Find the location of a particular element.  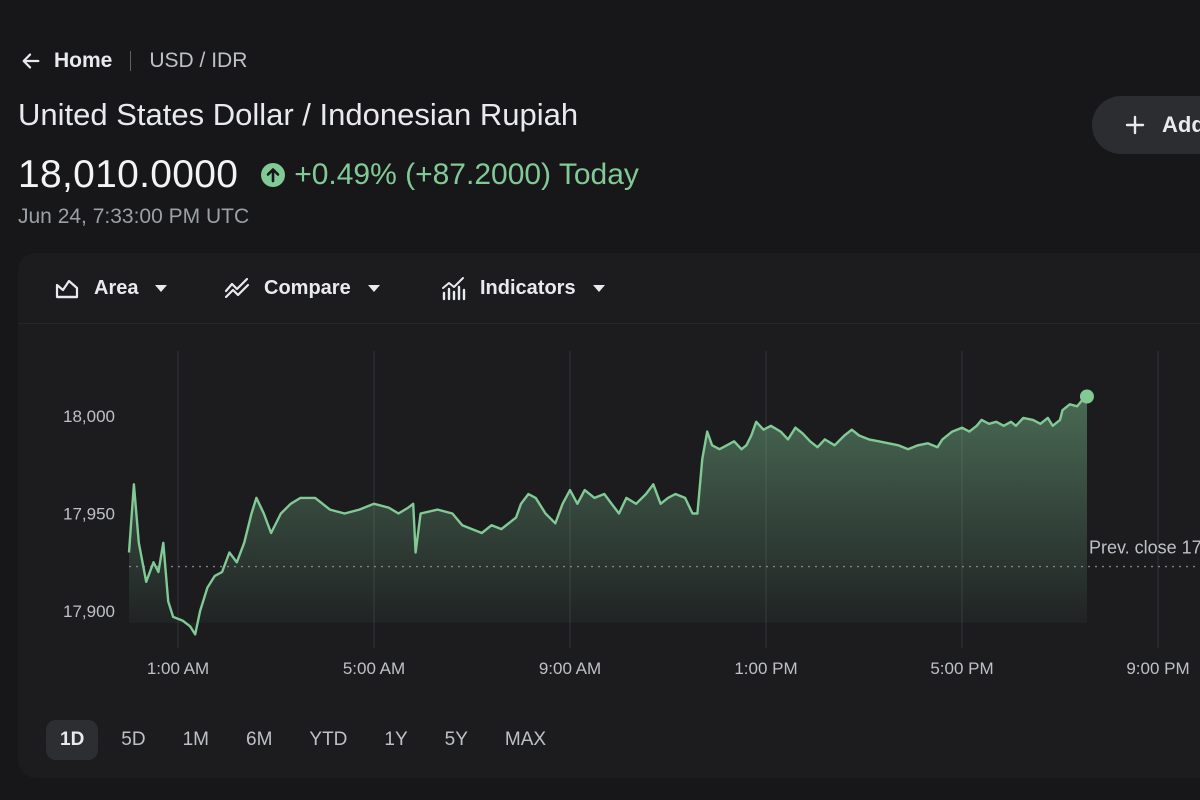

back-arrow-icon is located at coordinates (31, 61).